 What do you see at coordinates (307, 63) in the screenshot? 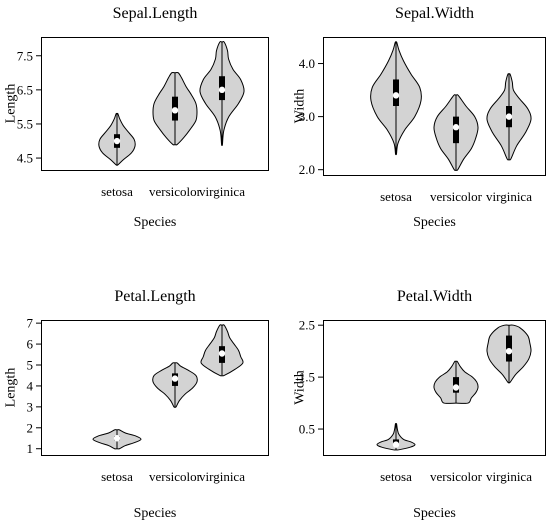
I see `y-tick-label-sepal-width: 4.0` at bounding box center [307, 63].